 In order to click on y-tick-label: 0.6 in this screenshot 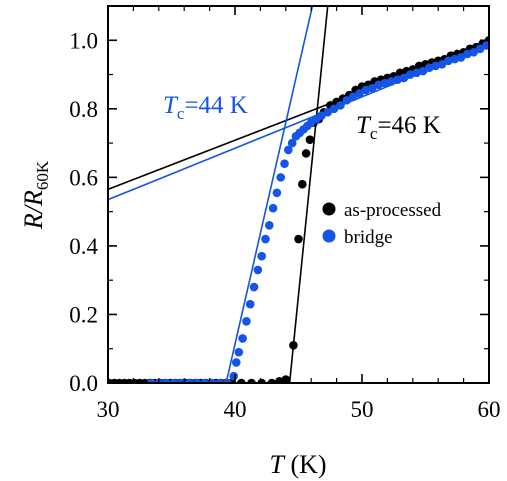, I will do `click(83, 177)`.